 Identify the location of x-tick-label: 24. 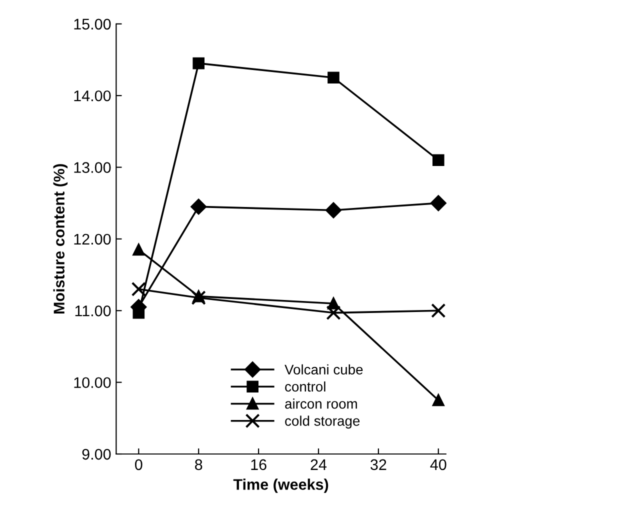
(318, 464).